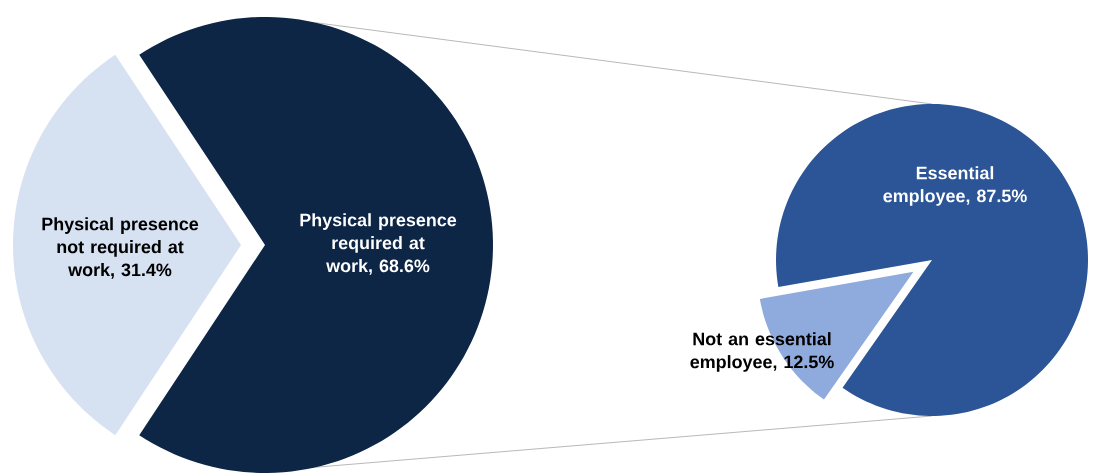  I want to click on slice-label: Physical presence required at work, 68.6%, so click(378, 244).